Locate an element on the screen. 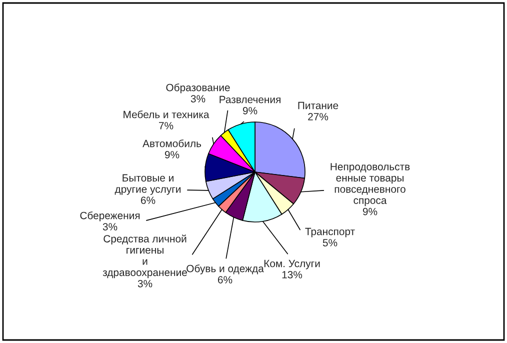 Image resolution: width=507 pixels, height=343 pixels. slice-label: Питание is located at coordinates (318, 106).